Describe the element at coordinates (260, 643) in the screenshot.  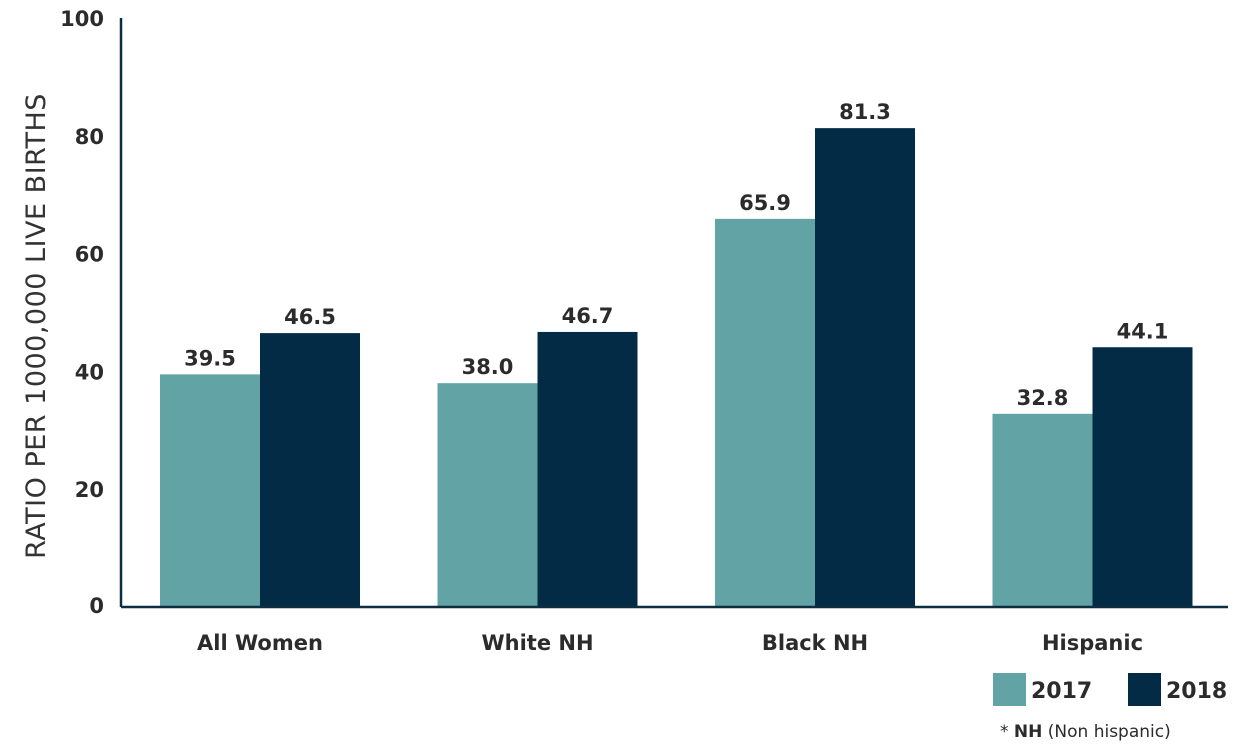
I see `category-label: All Women` at that location.